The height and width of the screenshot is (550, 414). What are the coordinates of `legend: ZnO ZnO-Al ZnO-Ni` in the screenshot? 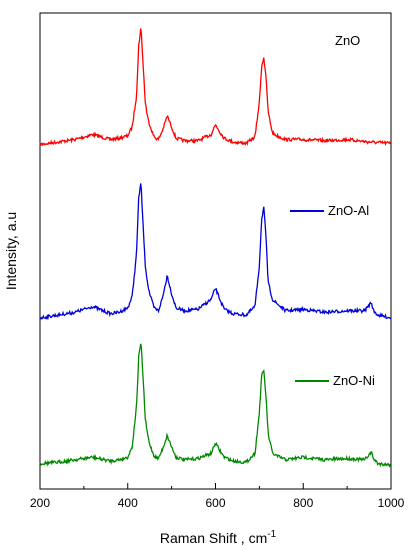 It's located at (332, 210).